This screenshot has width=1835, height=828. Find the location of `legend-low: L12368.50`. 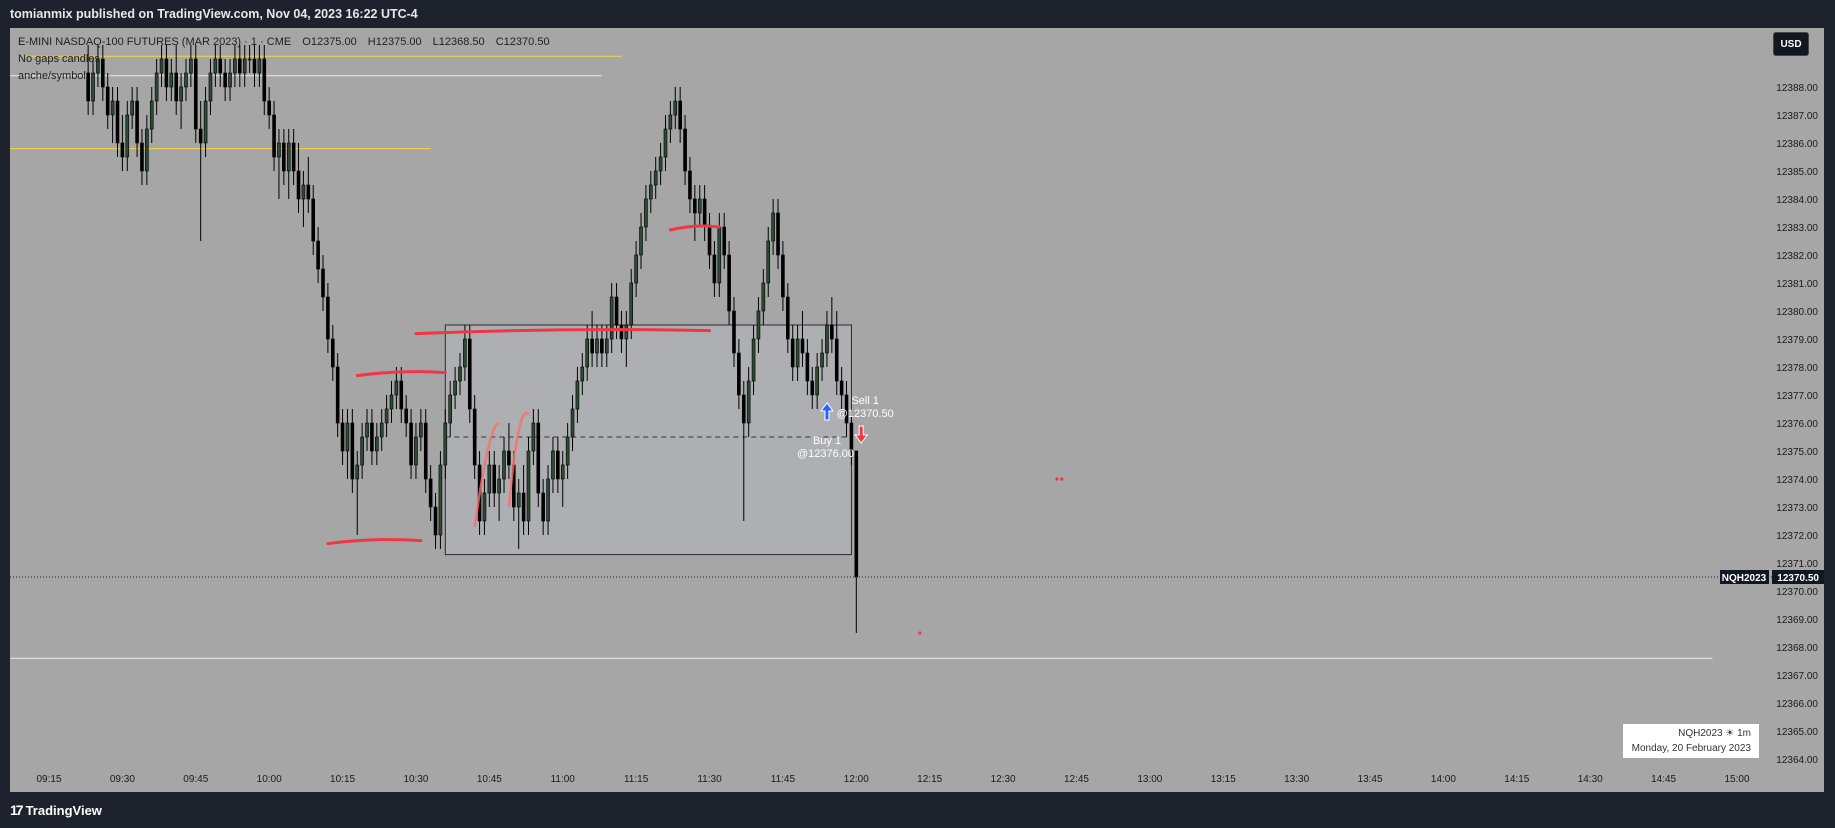

legend-low: L12368.50 is located at coordinates (458, 42).